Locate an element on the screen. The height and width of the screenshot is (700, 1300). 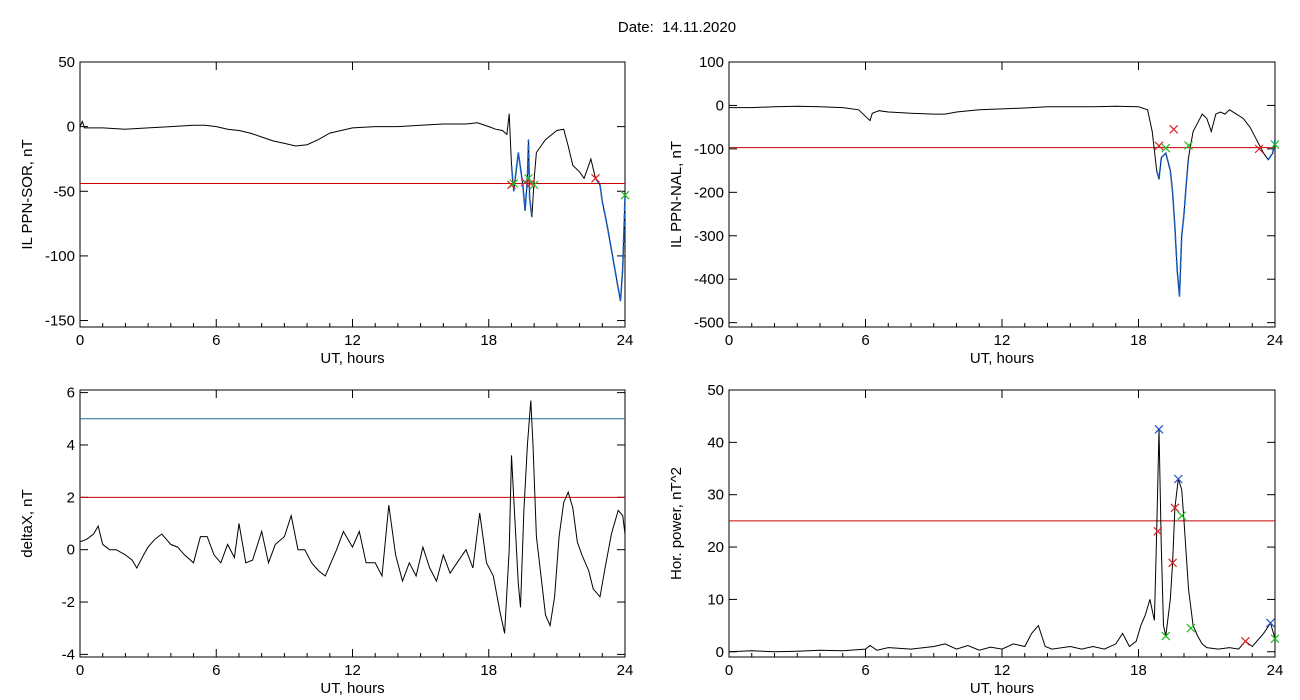
y-tick-label: 100 is located at coordinates (711, 62).